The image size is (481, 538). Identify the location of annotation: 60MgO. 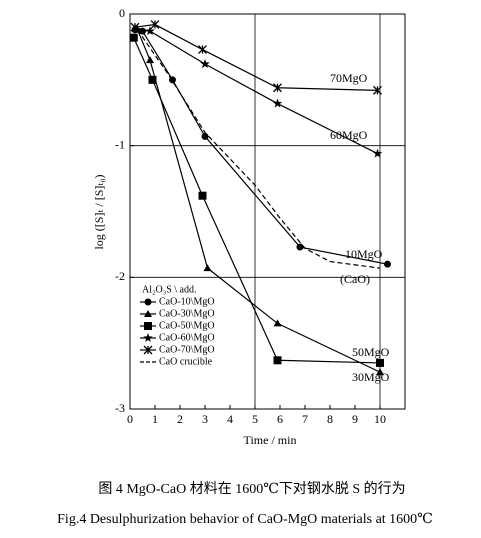
(349, 135).